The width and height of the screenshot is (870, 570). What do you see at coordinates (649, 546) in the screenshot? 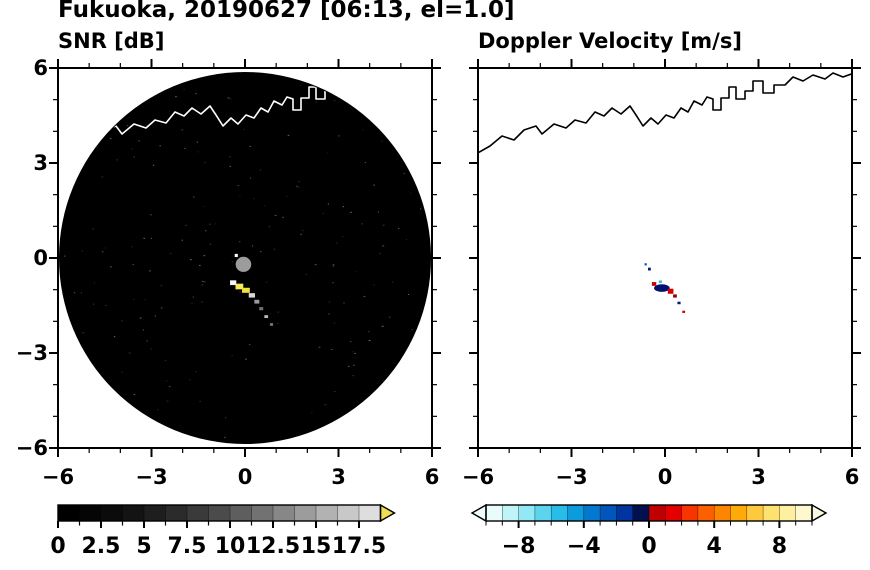
I see `doppler-cbar-tick-label: 0` at bounding box center [649, 546].